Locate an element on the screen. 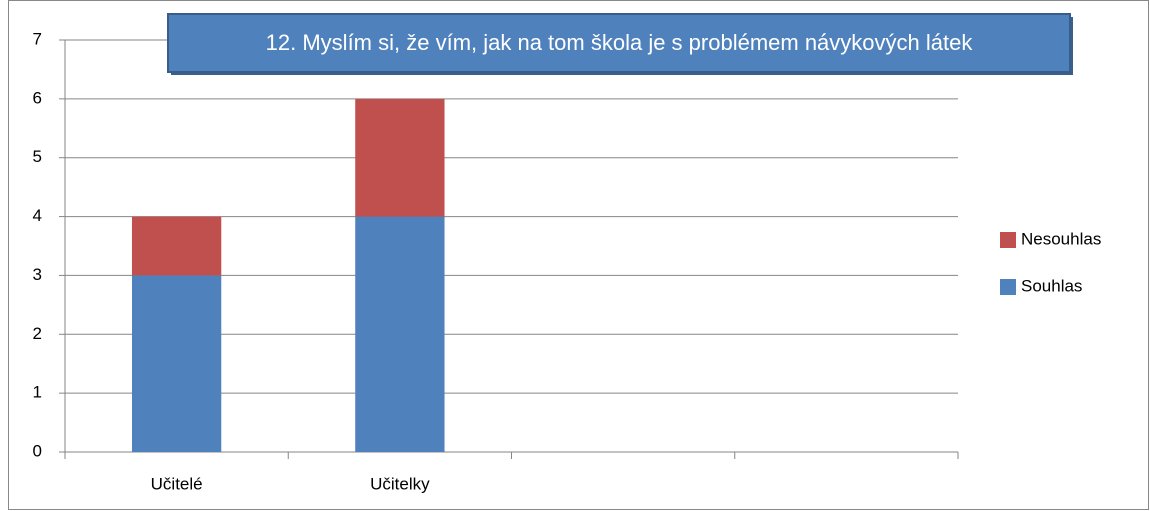 The height and width of the screenshot is (511, 1150). y-tick-label: 5 is located at coordinates (37, 156).